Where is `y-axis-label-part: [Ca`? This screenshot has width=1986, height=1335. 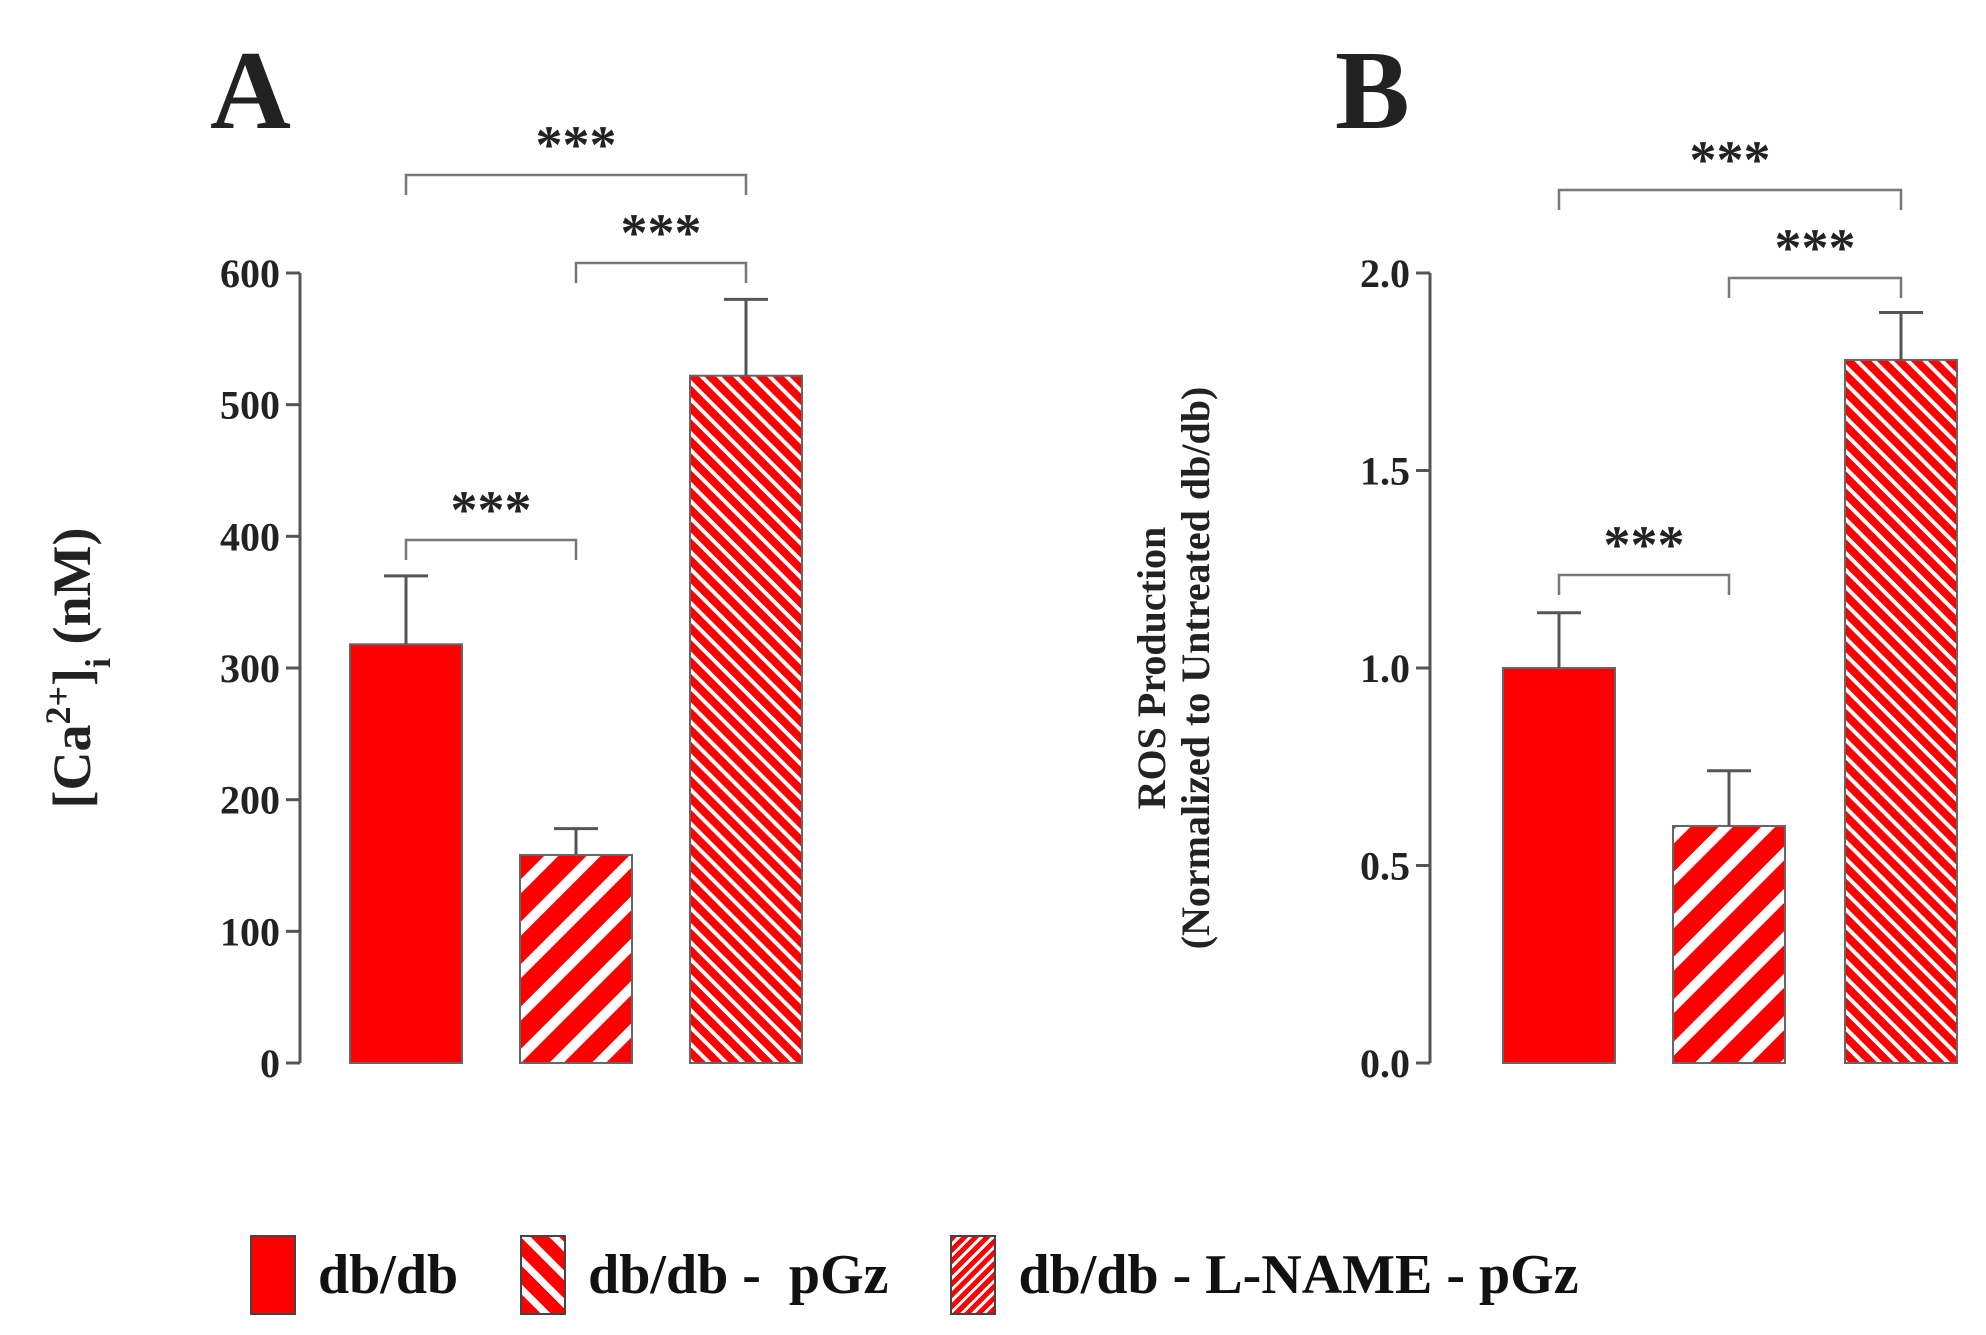
y-axis-label-part: [Ca is located at coordinates (72, 767).